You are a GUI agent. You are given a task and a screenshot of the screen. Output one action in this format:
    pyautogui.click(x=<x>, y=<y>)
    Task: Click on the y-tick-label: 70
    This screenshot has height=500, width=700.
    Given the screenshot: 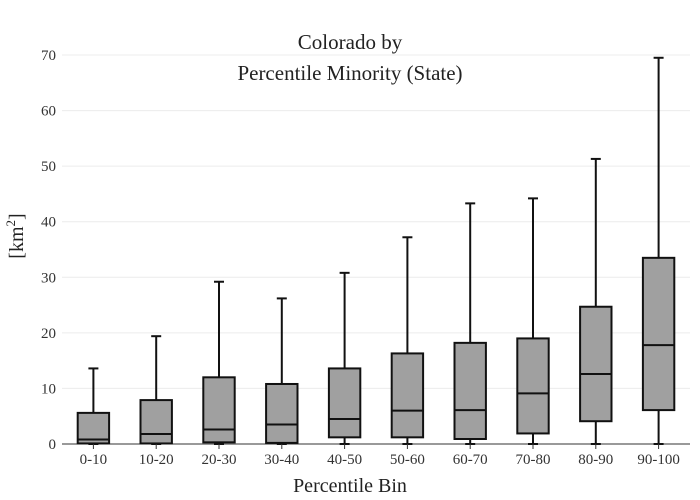 What is the action you would take?
    pyautogui.click(x=48, y=56)
    